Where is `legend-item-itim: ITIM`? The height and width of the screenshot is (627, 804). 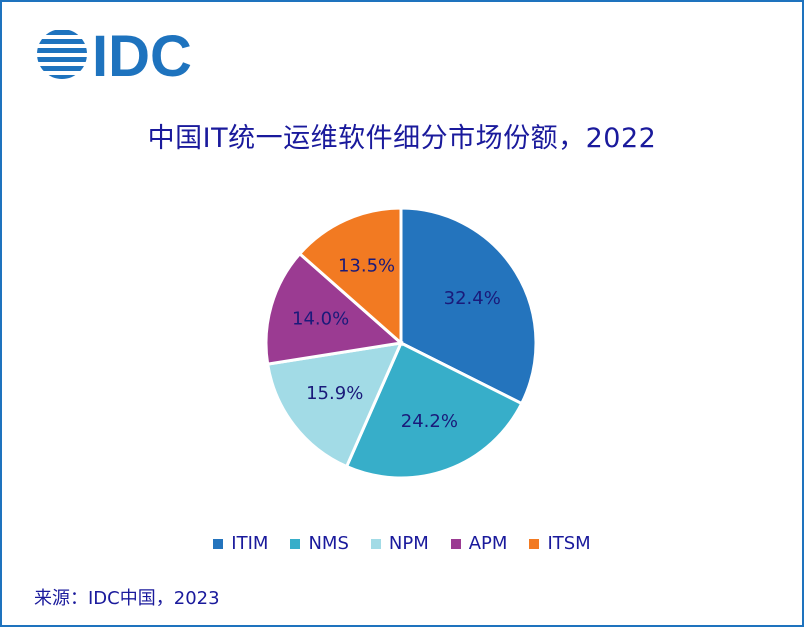 legend-item-itim: ITIM is located at coordinates (240, 543).